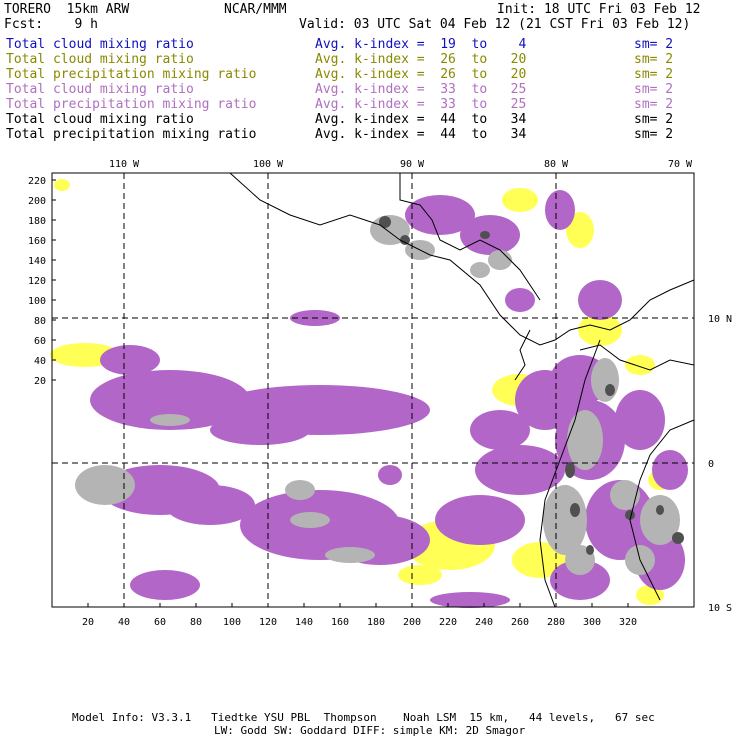 This screenshot has width=740, height=740. Describe the element at coordinates (37, 181) in the screenshot. I see `y-tick-label: 220` at that location.